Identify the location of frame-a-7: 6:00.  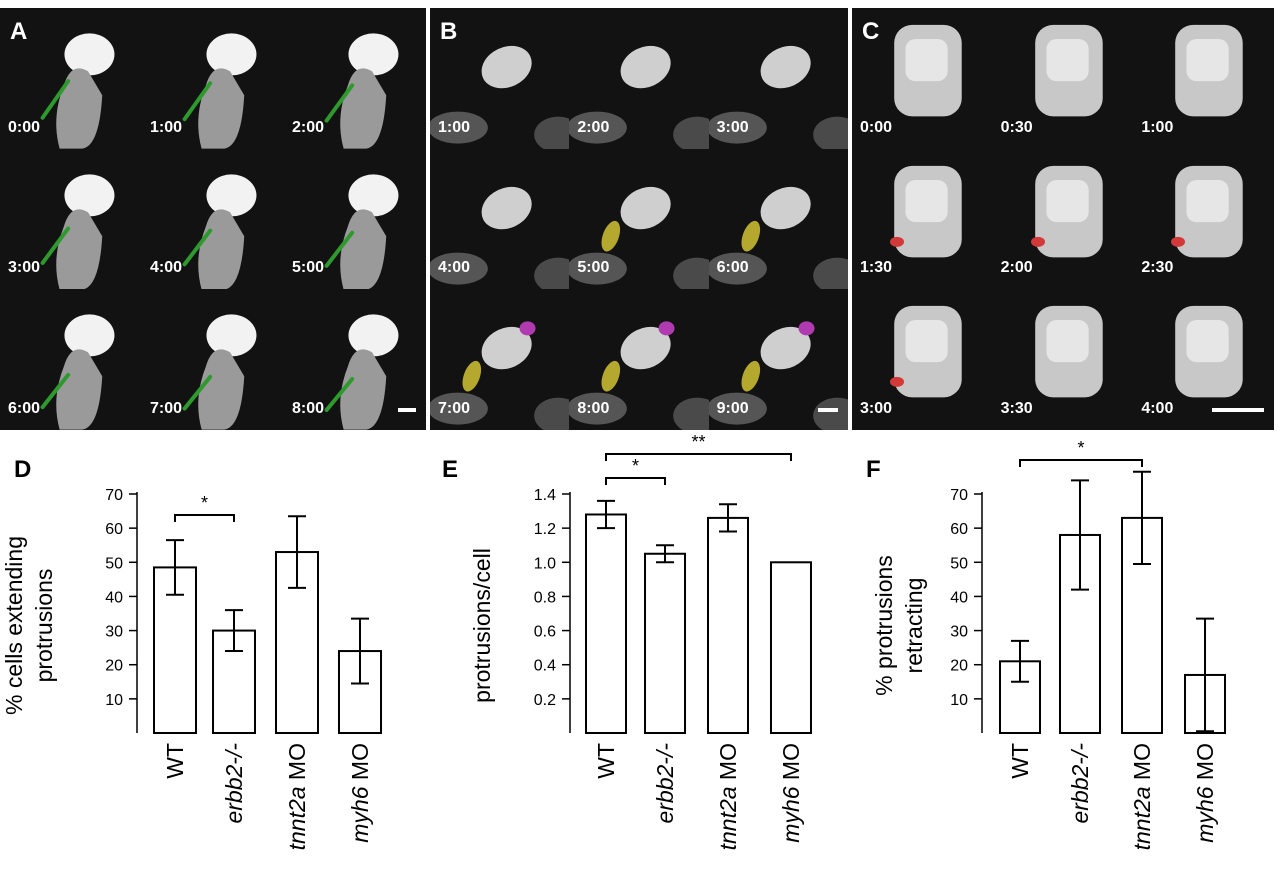
(71, 359).